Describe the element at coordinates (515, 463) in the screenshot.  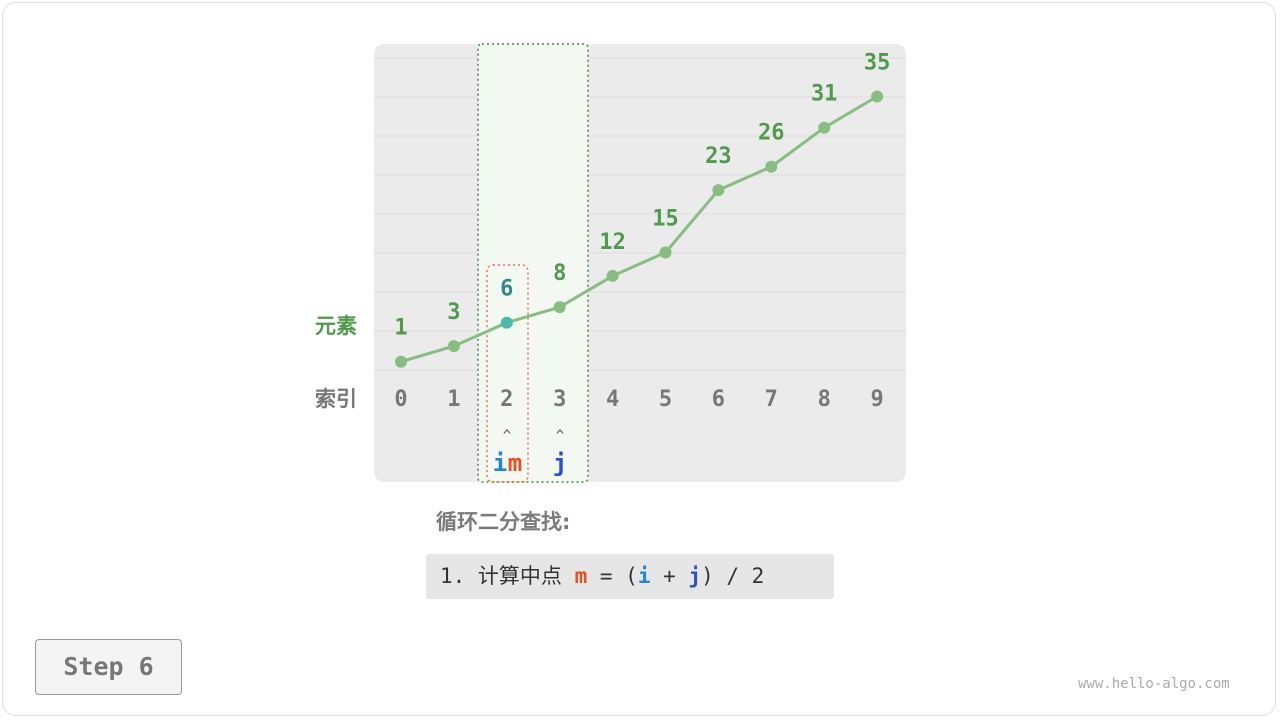
I see `pointer-m: m` at that location.